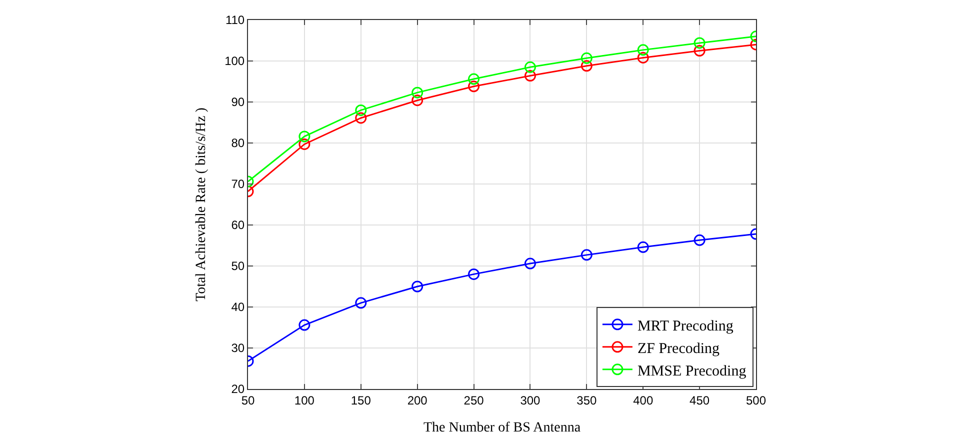  I want to click on x-tick-label: 150, so click(361, 400).